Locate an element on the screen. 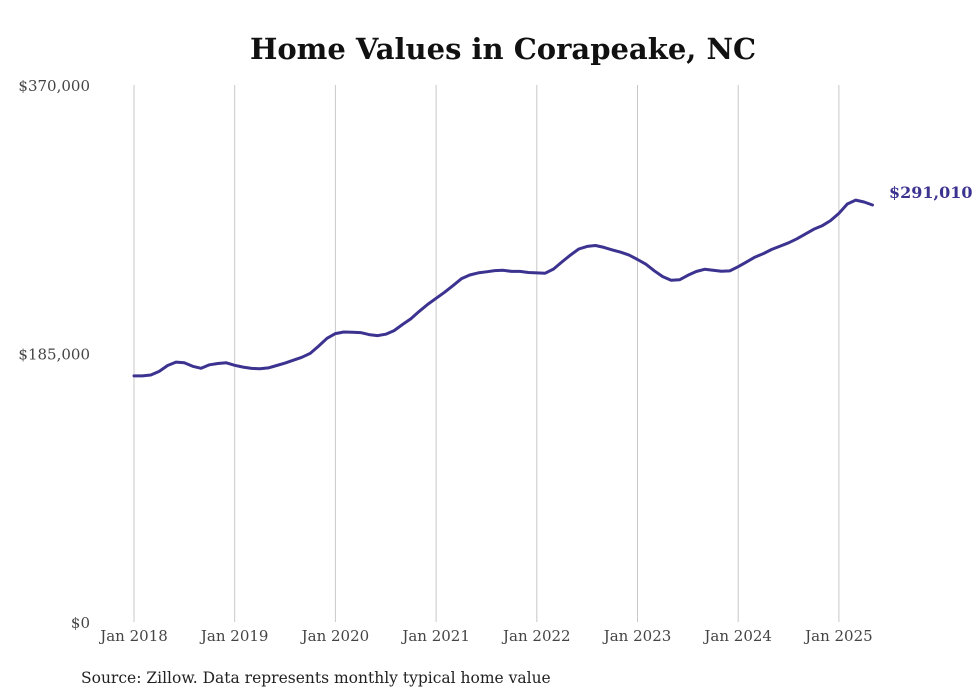  chart-title: Home Values in Corapeake, NC is located at coordinates (503, 49).